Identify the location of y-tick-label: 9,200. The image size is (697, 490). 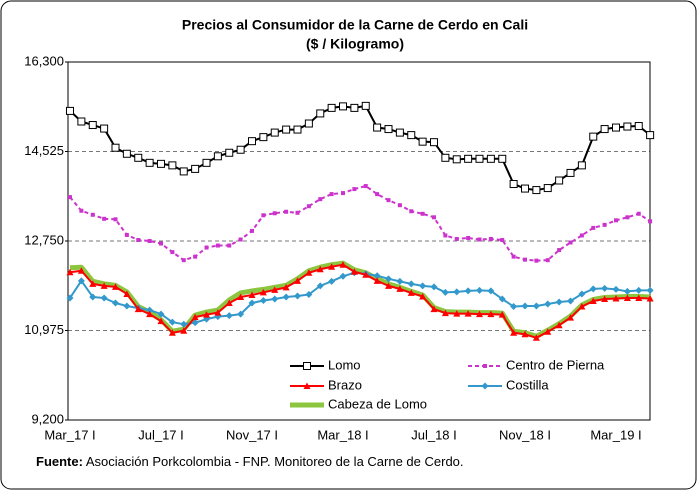
(47, 418).